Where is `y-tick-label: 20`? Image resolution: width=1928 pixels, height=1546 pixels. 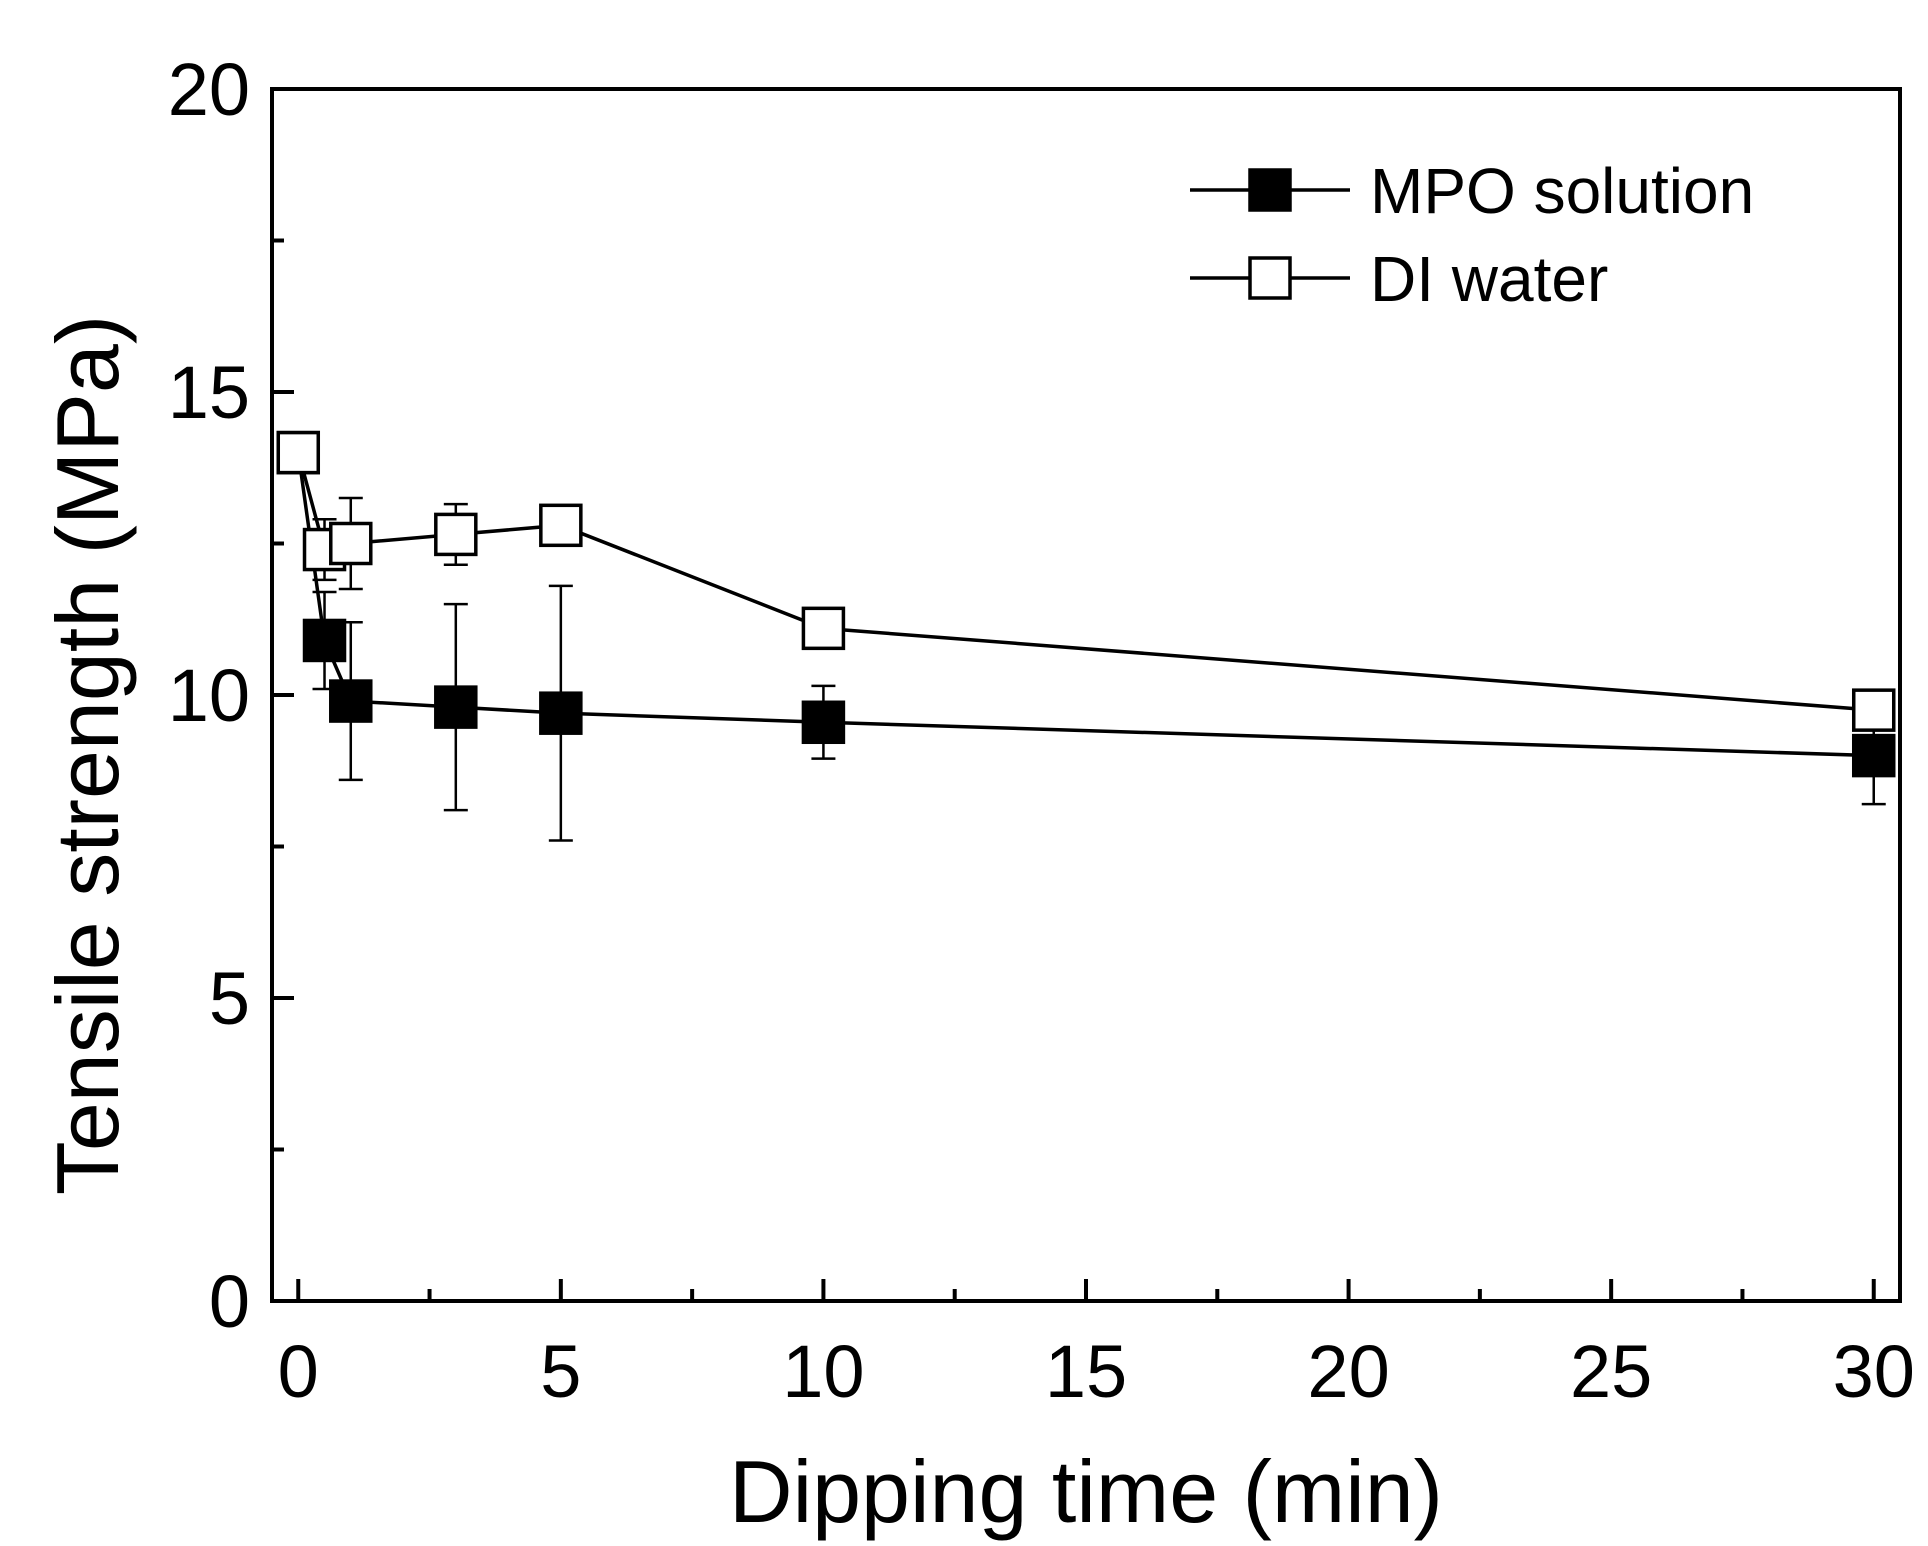
y-tick-label: 20 is located at coordinates (209, 89).